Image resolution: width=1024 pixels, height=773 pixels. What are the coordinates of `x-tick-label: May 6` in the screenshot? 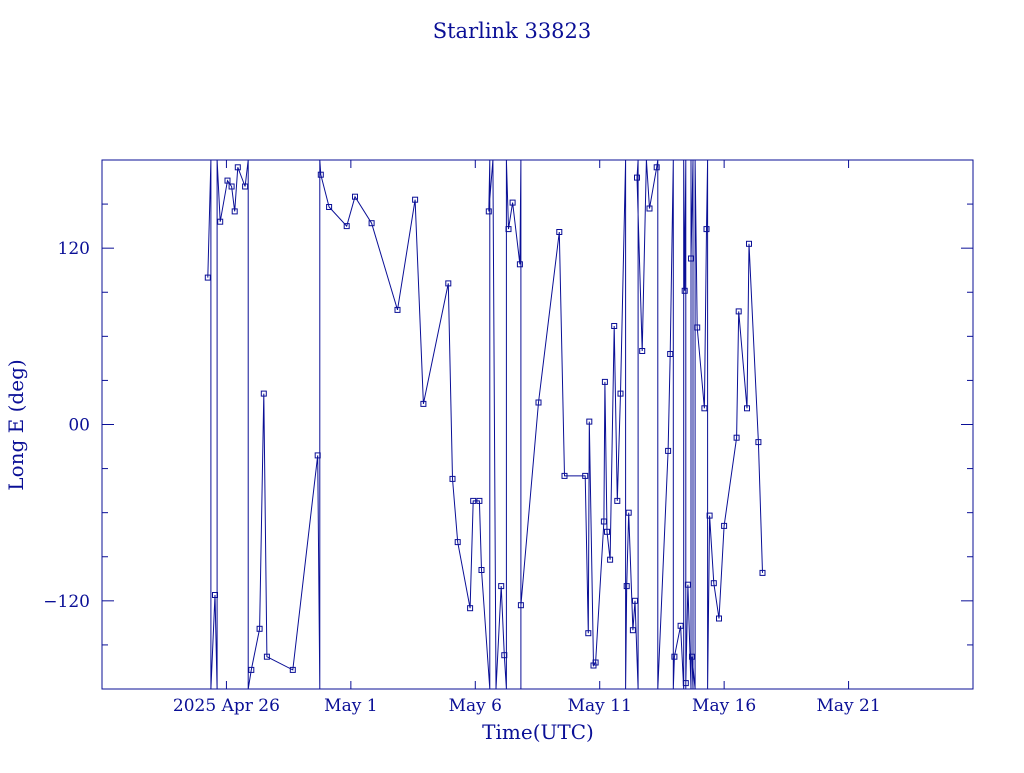 It's located at (475, 706).